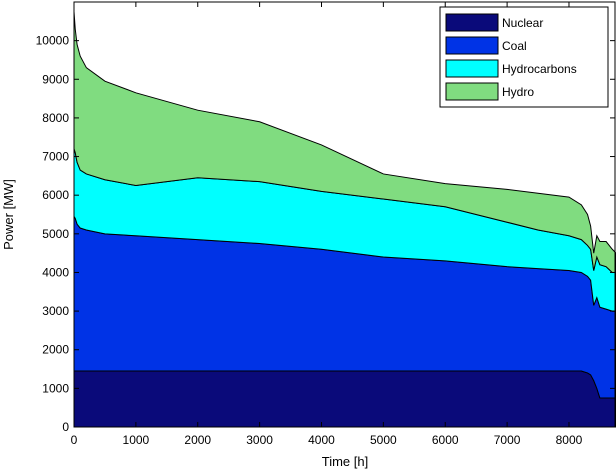 The width and height of the screenshot is (616, 470). Describe the element at coordinates (197, 440) in the screenshot. I see `x-tick-label: 2000` at that location.